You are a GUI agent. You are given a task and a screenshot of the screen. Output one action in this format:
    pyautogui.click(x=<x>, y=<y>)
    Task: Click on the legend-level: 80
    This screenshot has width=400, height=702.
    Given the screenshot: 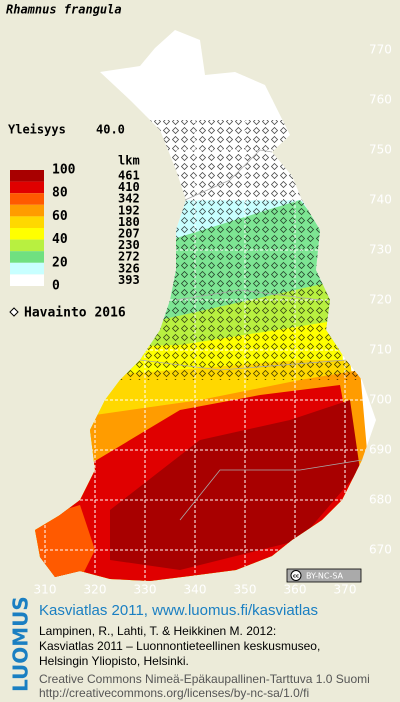 What is the action you would take?
    pyautogui.click(x=60, y=193)
    